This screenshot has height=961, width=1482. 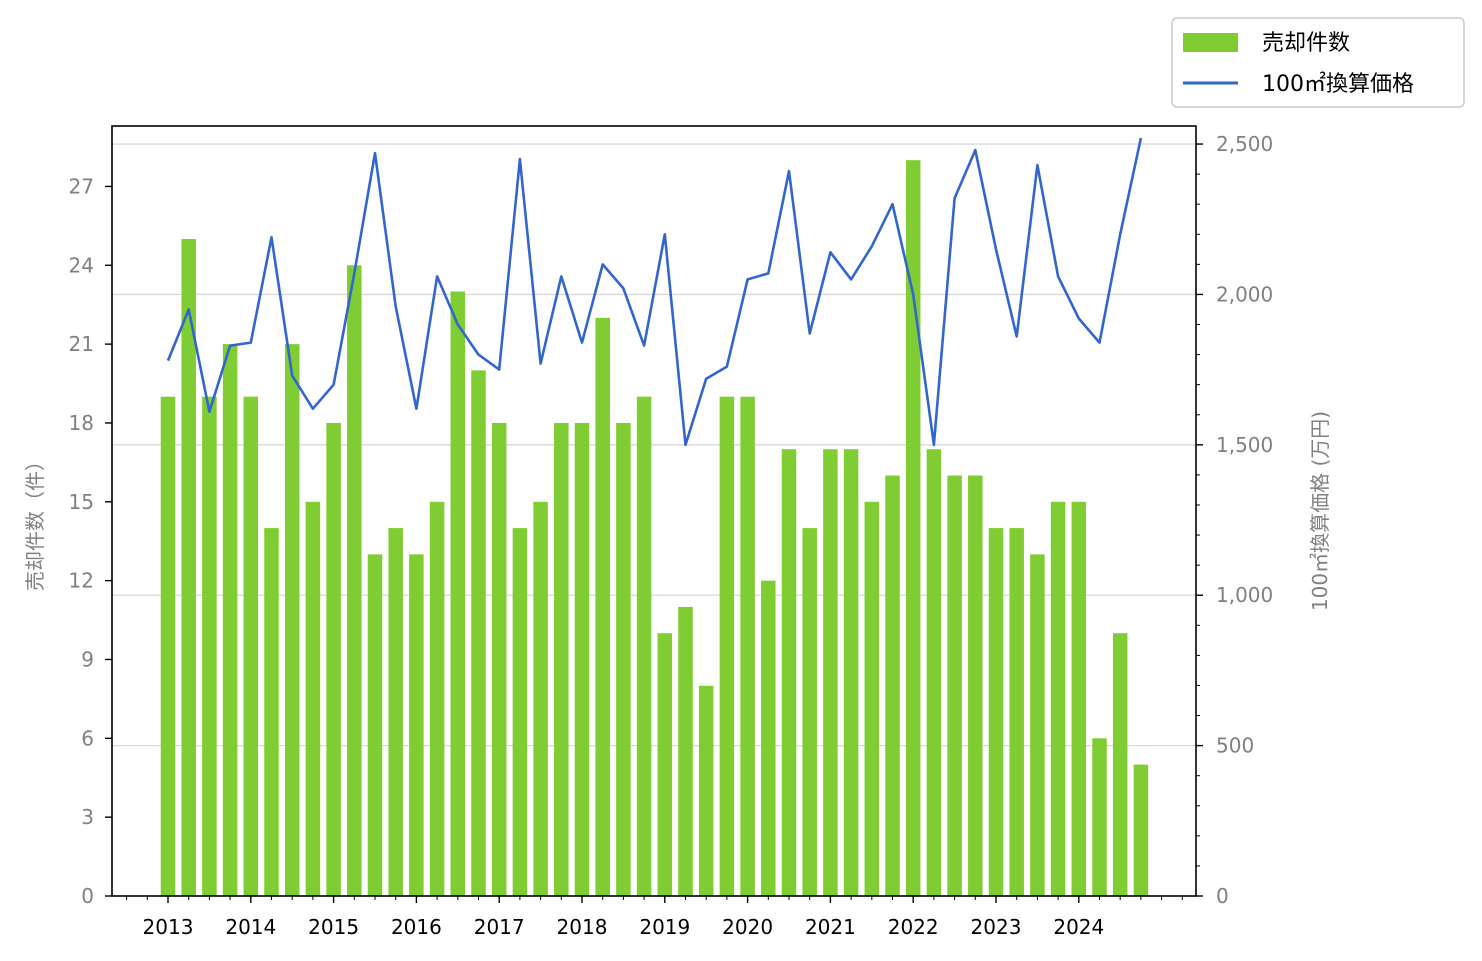 I want to click on legend-box, so click(x=1318, y=62).